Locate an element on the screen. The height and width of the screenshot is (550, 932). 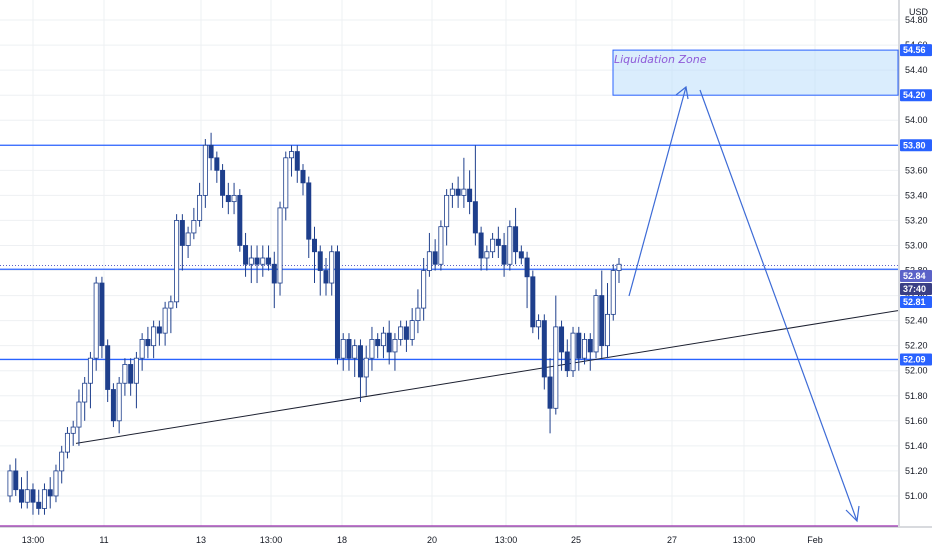
y-tick-label: 53.40 is located at coordinates (916, 195).